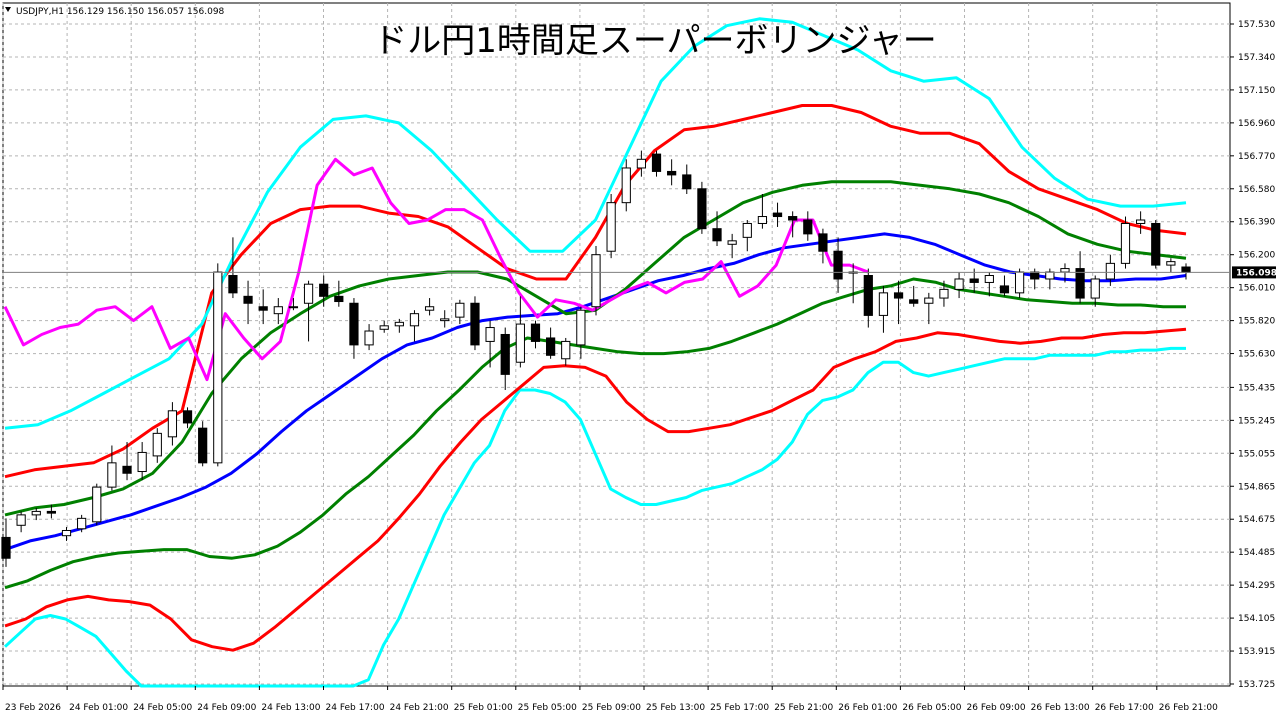 This screenshot has height=722, width=1277. I want to click on time-tick-label: 26 Feb 09:00, so click(996, 708).